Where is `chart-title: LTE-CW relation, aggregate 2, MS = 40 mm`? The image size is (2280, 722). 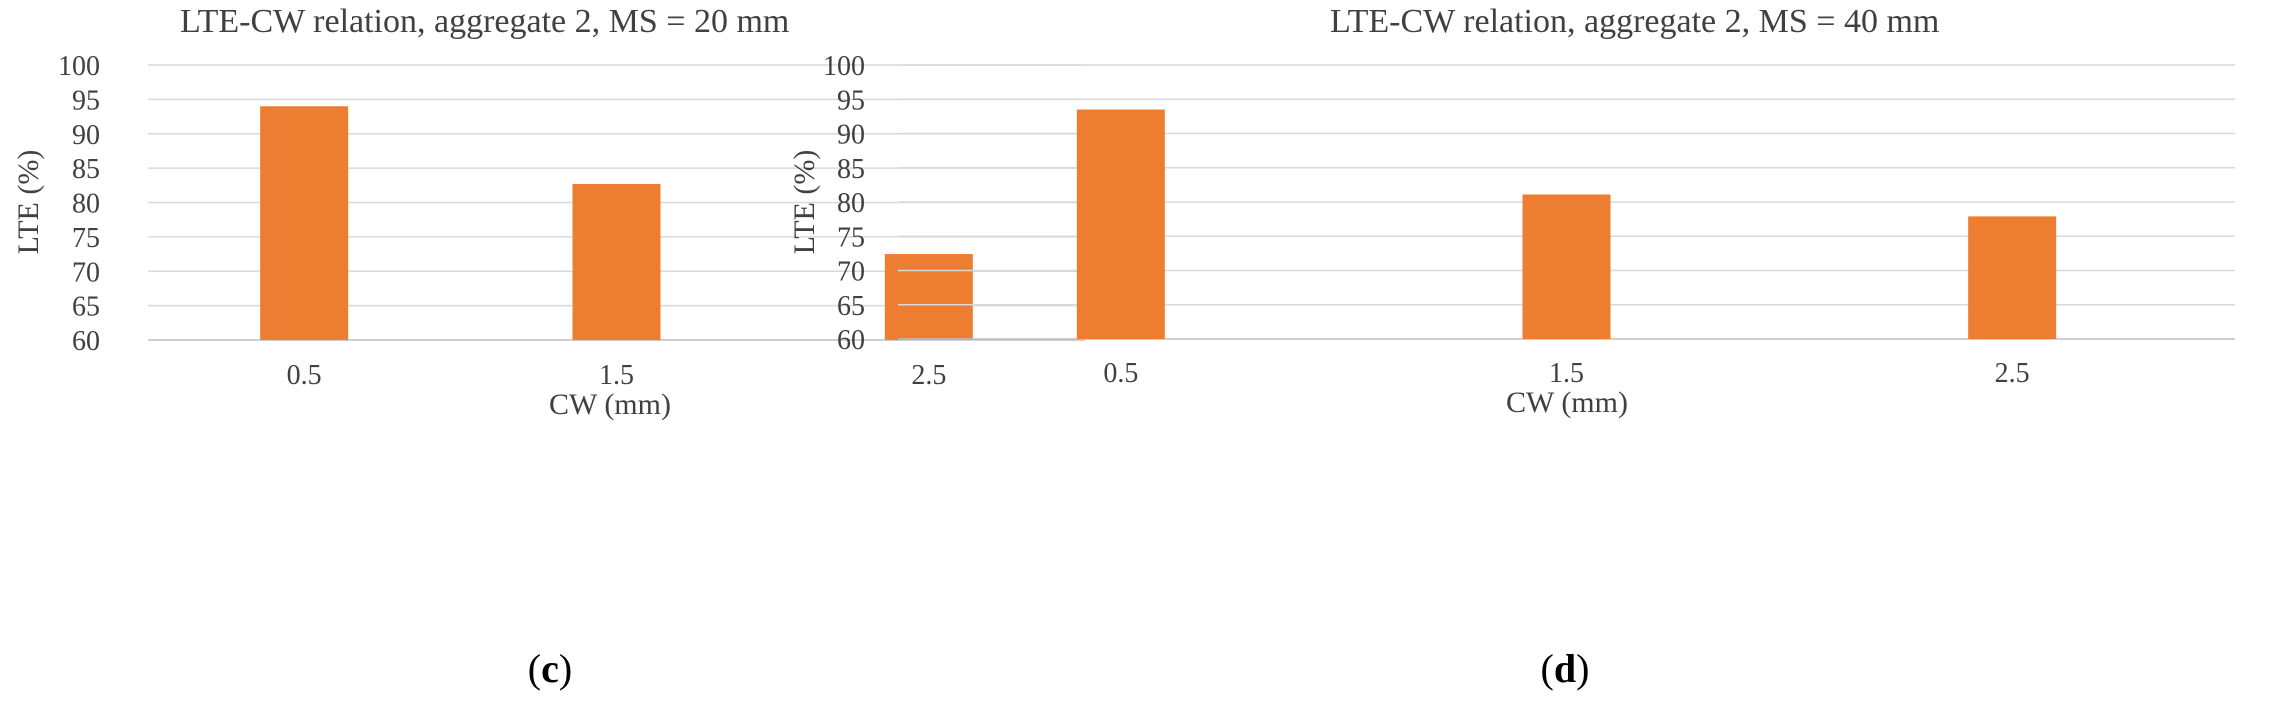
chart-title: LTE-CW relation, aggregate 2, MS = 40 mm is located at coordinates (1634, 21).